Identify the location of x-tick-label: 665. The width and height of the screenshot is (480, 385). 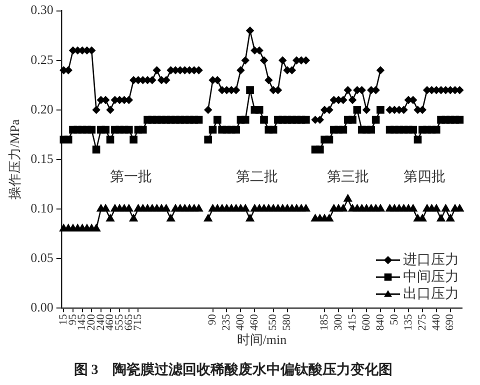
(128, 322).